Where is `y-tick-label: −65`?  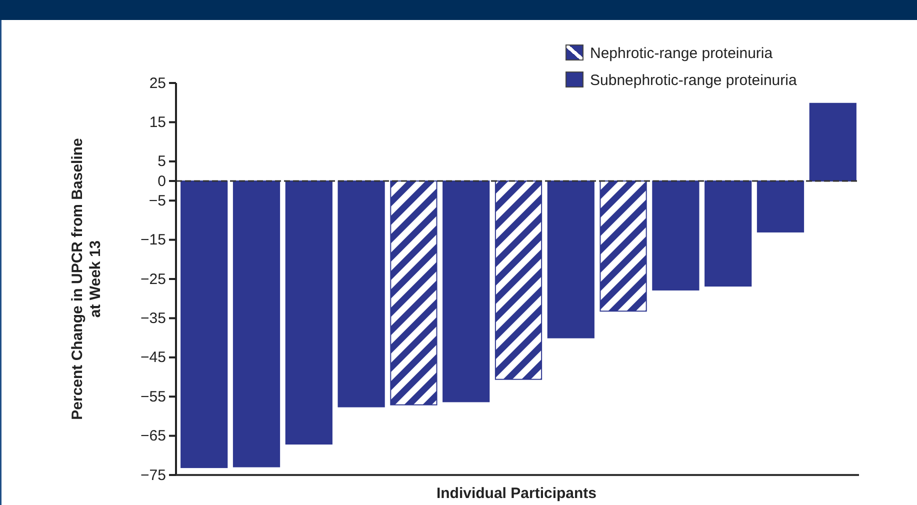
y-tick-label: −65 is located at coordinates (153, 436).